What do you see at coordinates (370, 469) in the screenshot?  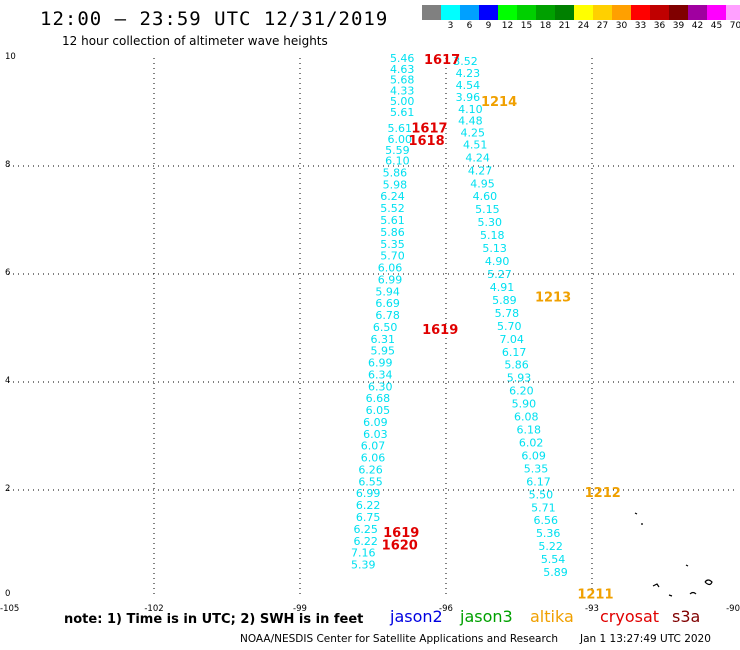 I see `swh-value: 6.26` at bounding box center [370, 469].